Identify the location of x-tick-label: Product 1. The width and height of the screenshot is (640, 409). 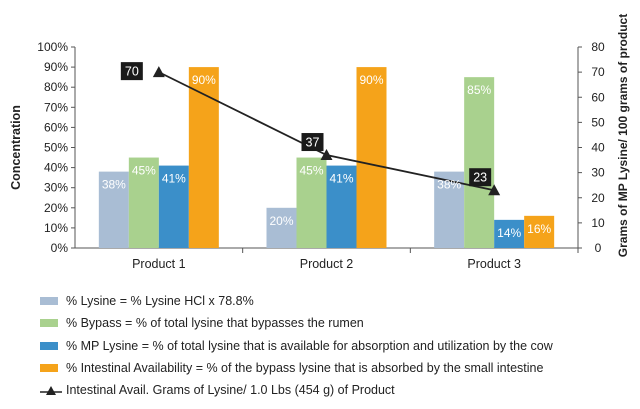
(159, 264).